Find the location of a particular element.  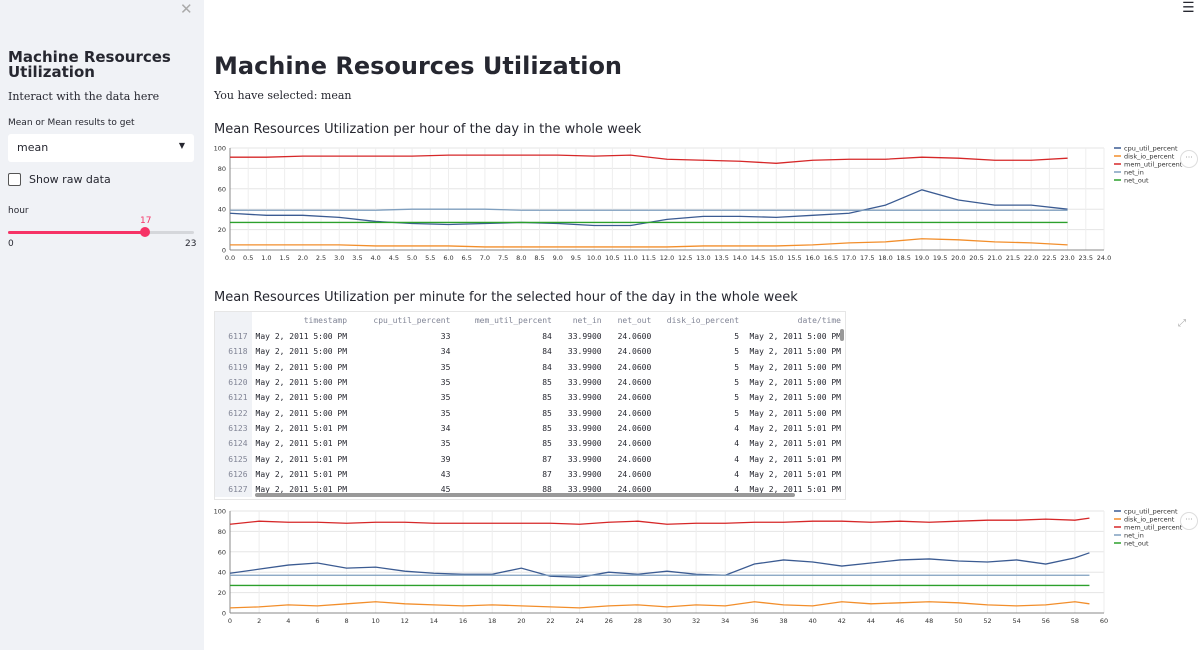

column-header: net_out is located at coordinates (634, 320).